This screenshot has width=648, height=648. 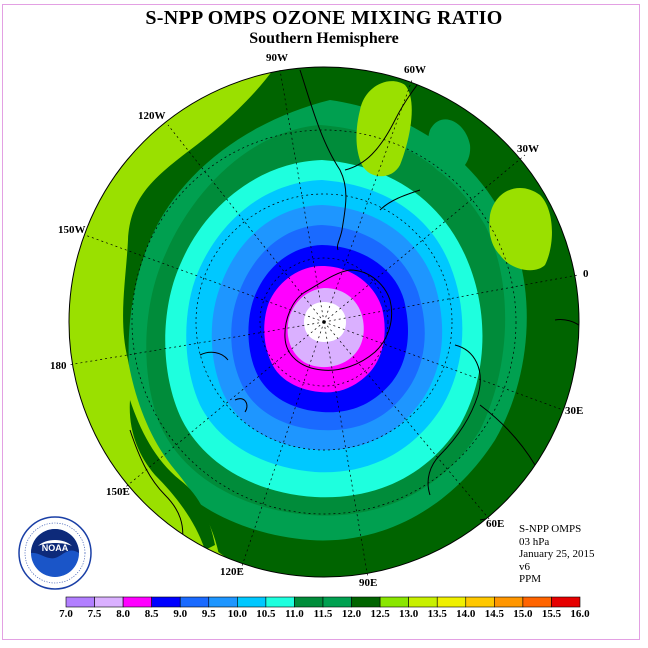 What do you see at coordinates (495, 524) in the screenshot?
I see `lon-label-60e: 60E` at bounding box center [495, 524].